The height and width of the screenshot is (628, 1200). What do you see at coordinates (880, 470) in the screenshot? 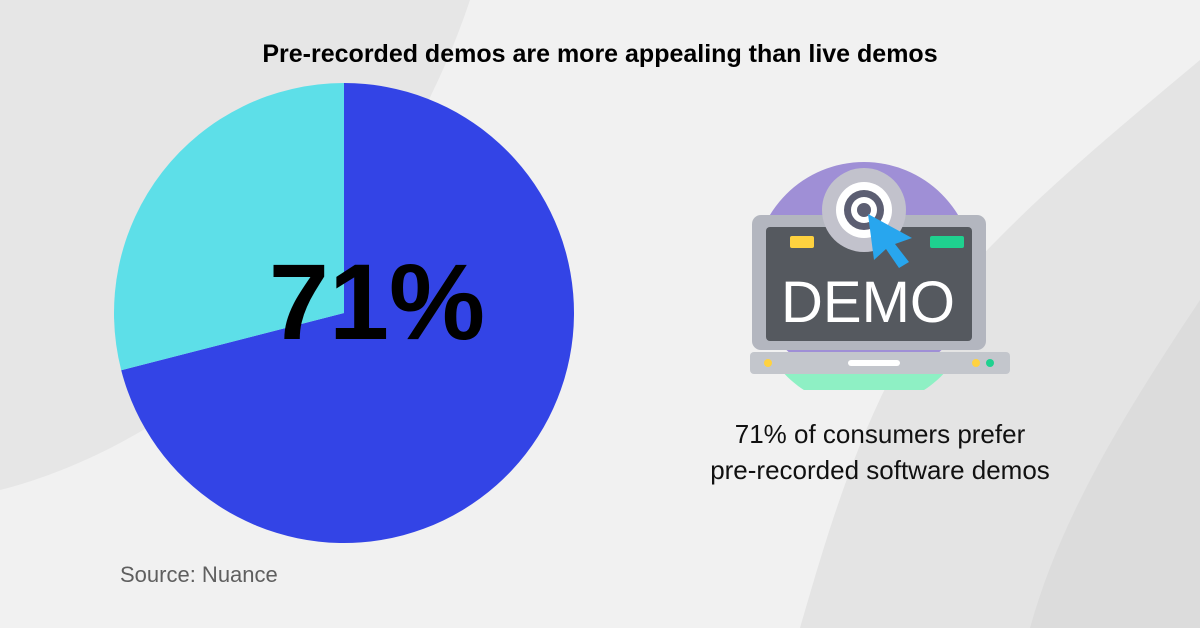
I see `caption-line-2: pre-recorded software demos` at bounding box center [880, 470].